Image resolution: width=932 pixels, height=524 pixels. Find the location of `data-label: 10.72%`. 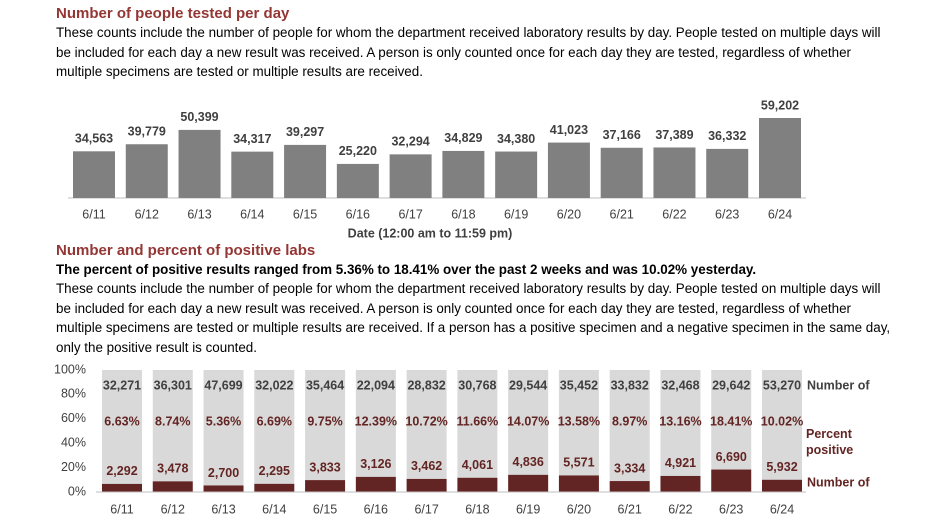

data-label: 10.72% is located at coordinates (426, 421).